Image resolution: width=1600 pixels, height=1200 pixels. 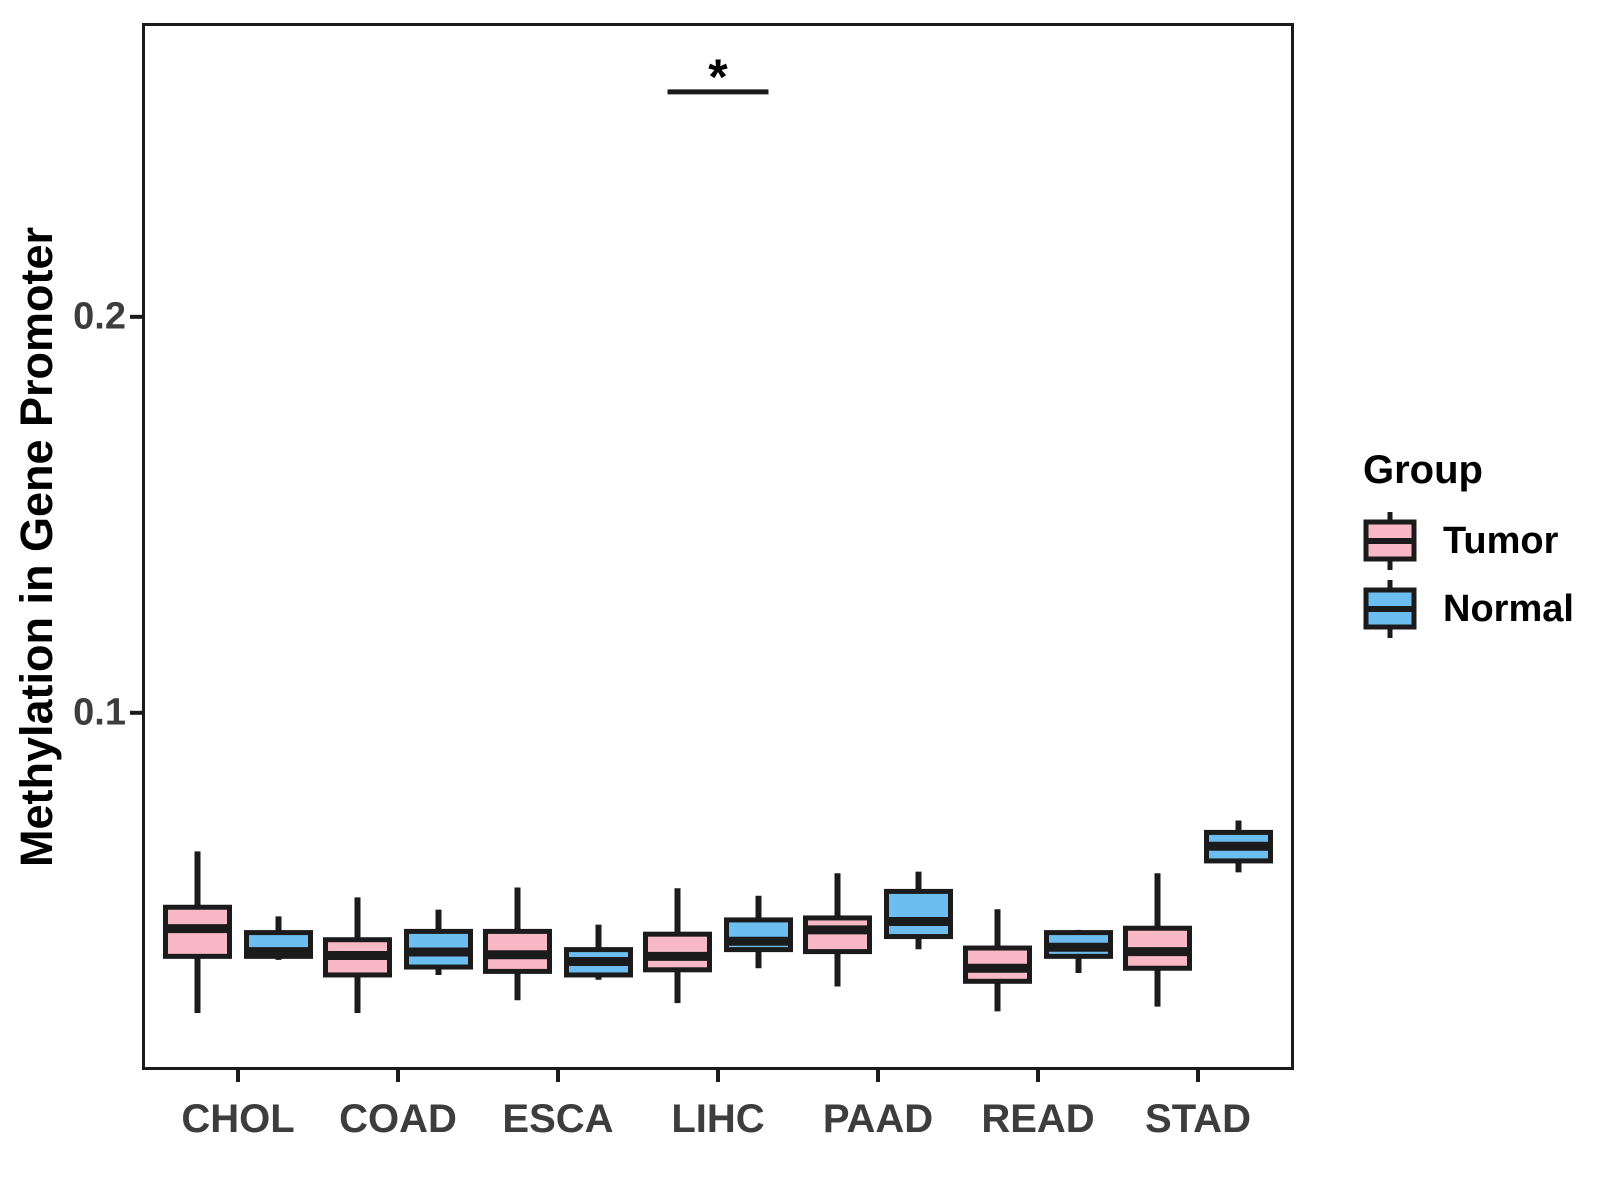 What do you see at coordinates (558, 1119) in the screenshot?
I see `x-tick-label: ESCA` at bounding box center [558, 1119].